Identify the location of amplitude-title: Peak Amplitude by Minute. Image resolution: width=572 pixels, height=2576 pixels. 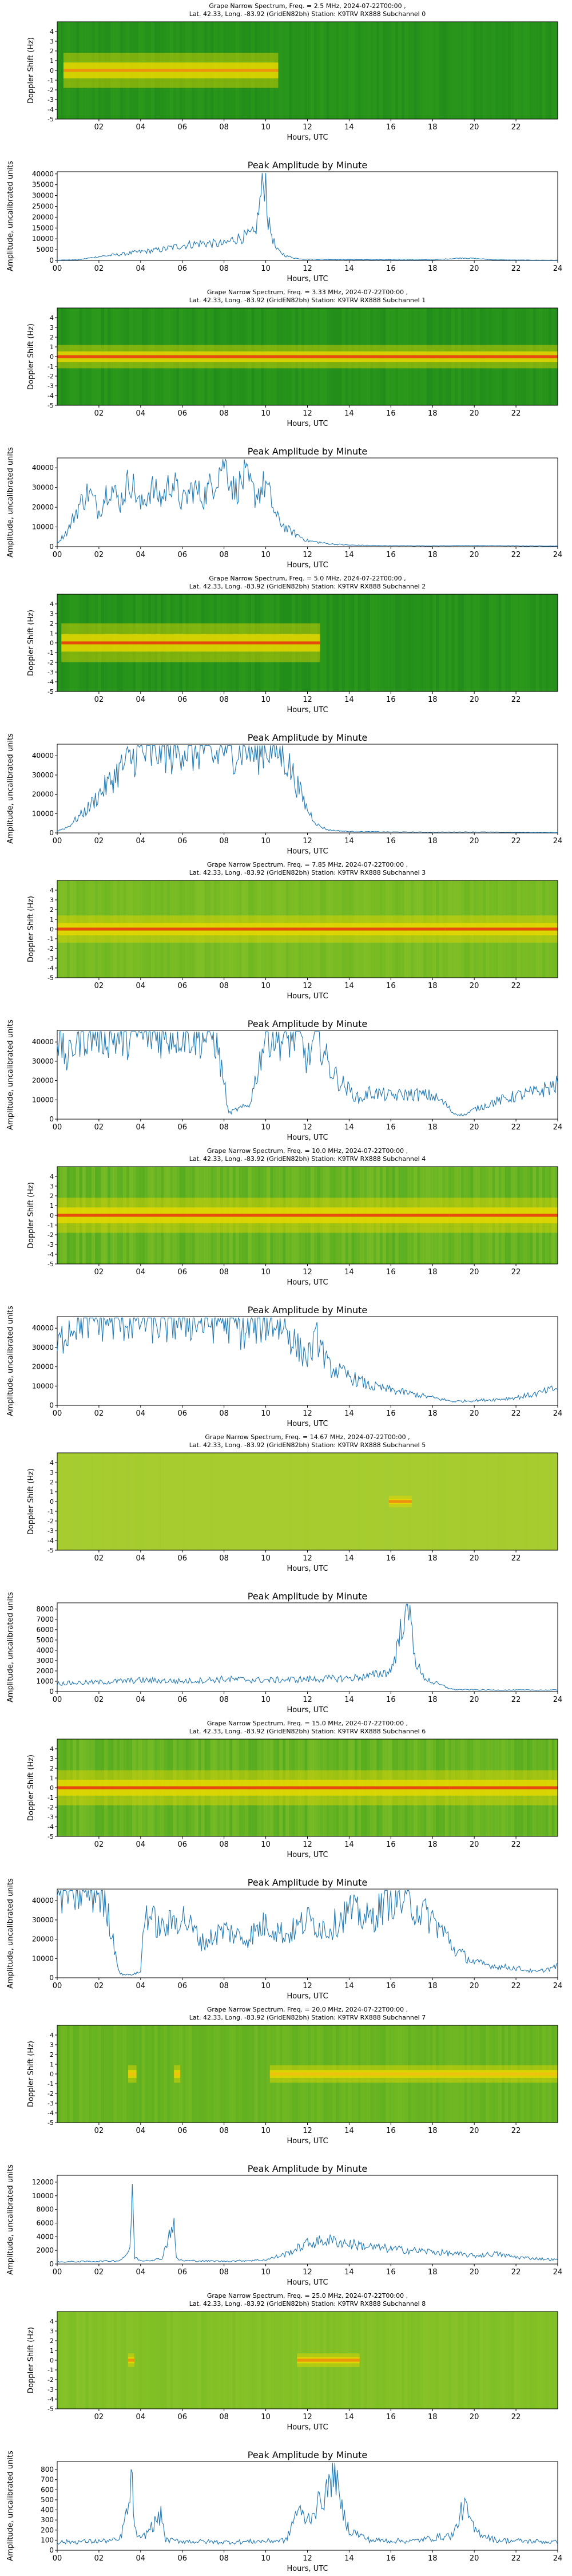
(308, 165).